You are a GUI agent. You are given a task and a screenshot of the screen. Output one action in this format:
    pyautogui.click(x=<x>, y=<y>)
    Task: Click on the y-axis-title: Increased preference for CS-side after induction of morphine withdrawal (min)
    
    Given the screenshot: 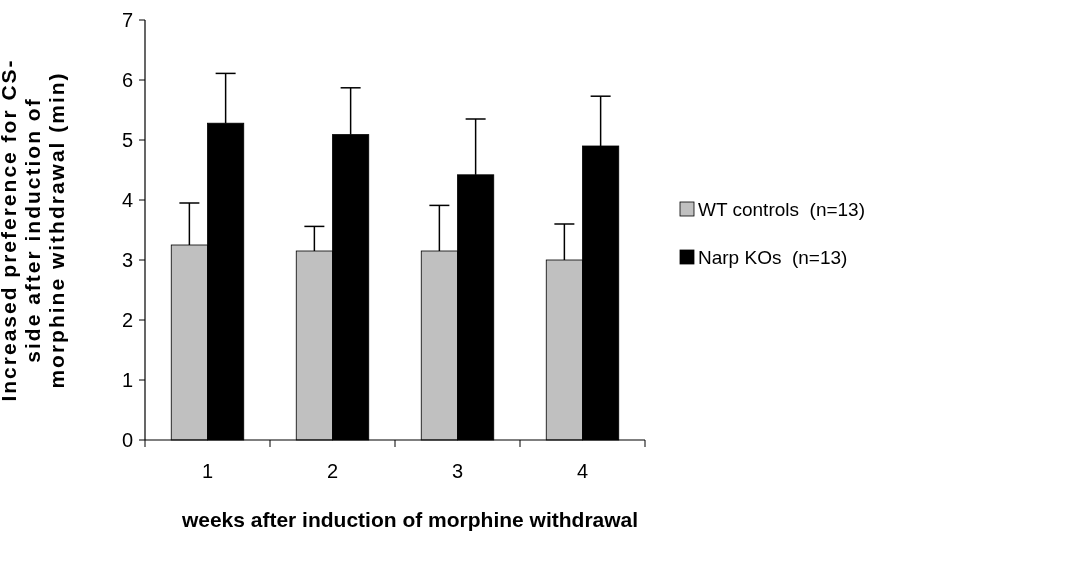 What is the action you would take?
    pyautogui.click(x=34, y=230)
    